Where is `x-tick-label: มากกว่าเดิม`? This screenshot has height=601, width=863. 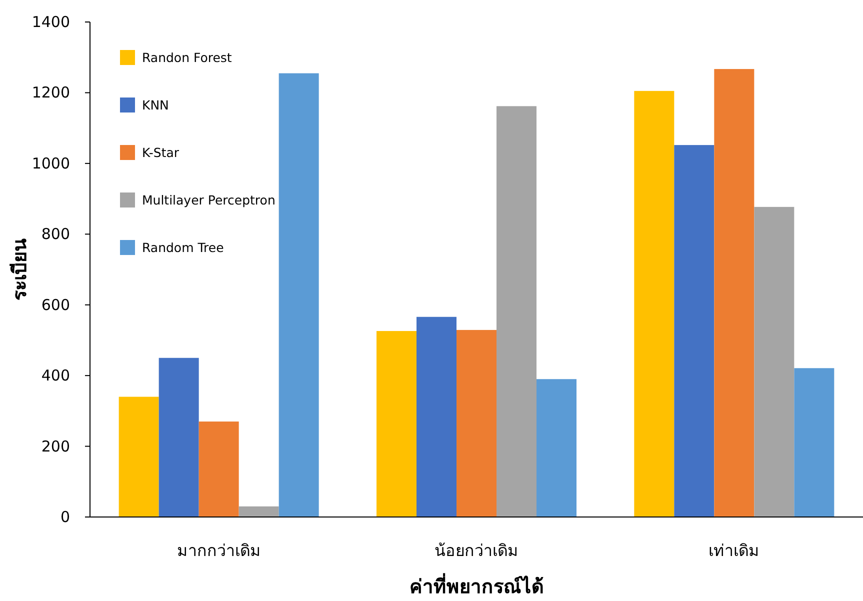
x-tick-label: มากกว่าเดิม is located at coordinates (218, 550).